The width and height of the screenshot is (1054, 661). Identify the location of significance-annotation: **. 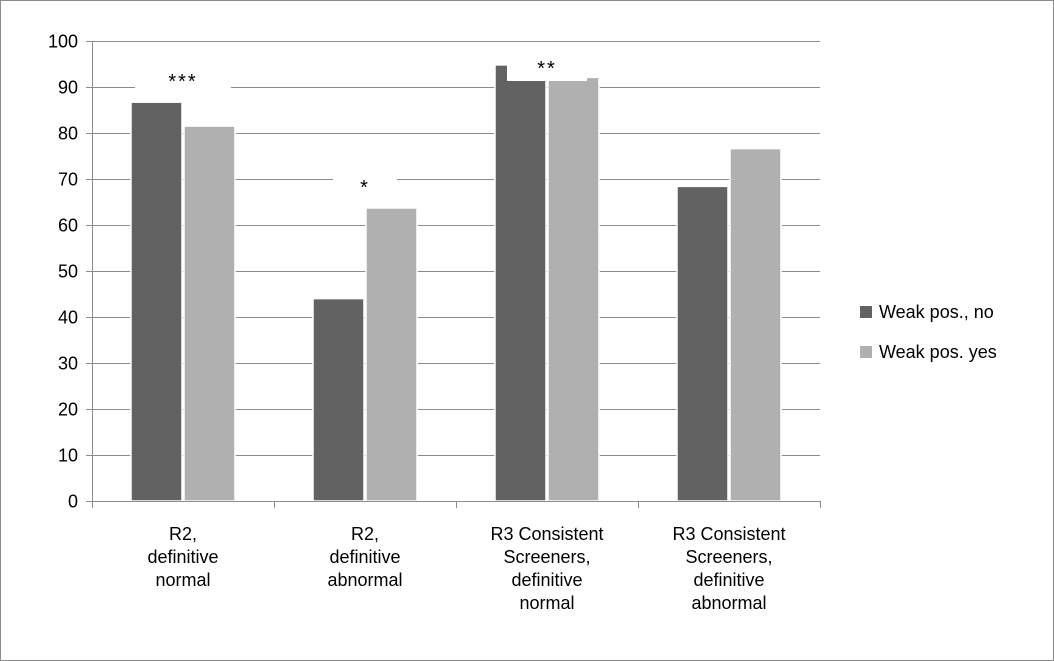
(547, 69).